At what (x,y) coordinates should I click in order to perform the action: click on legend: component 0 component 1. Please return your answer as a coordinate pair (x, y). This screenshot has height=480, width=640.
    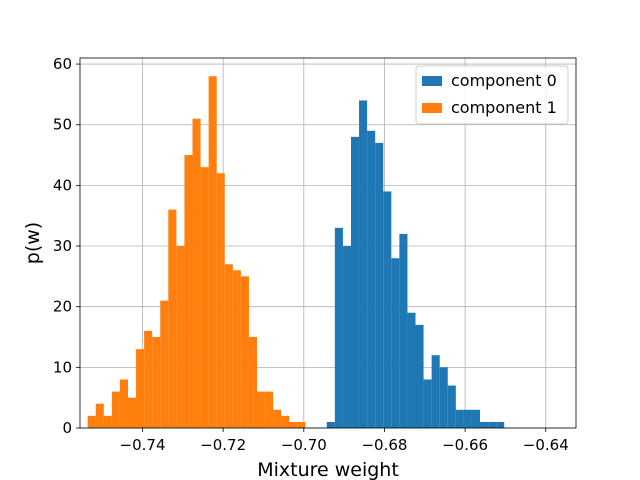
    Looking at the image, I should click on (492, 95).